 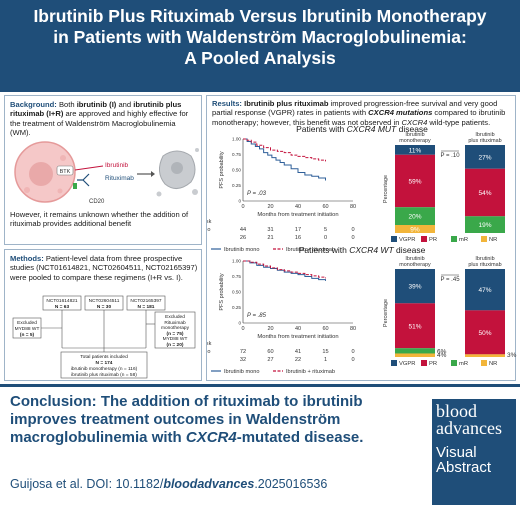 What do you see at coordinates (175, 345) in the screenshot?
I see `svg-text: (n = 20)` at bounding box center [175, 345].